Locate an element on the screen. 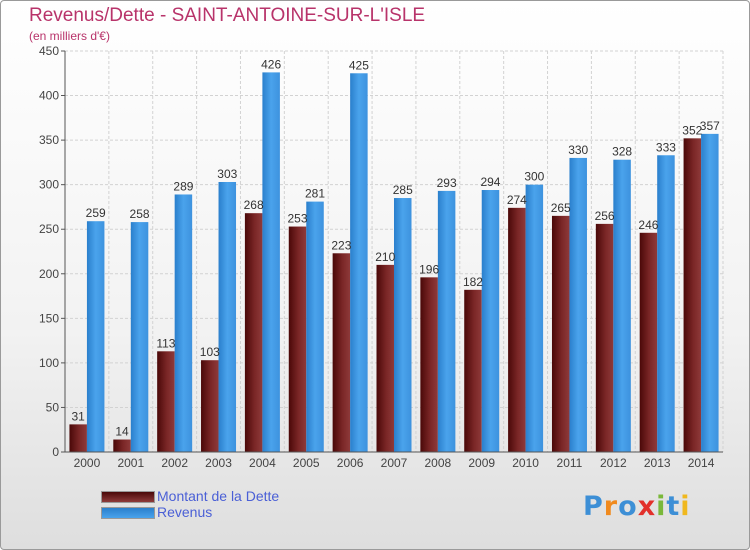 The width and height of the screenshot is (750, 550). x-tick-label: 2010 is located at coordinates (525, 463).